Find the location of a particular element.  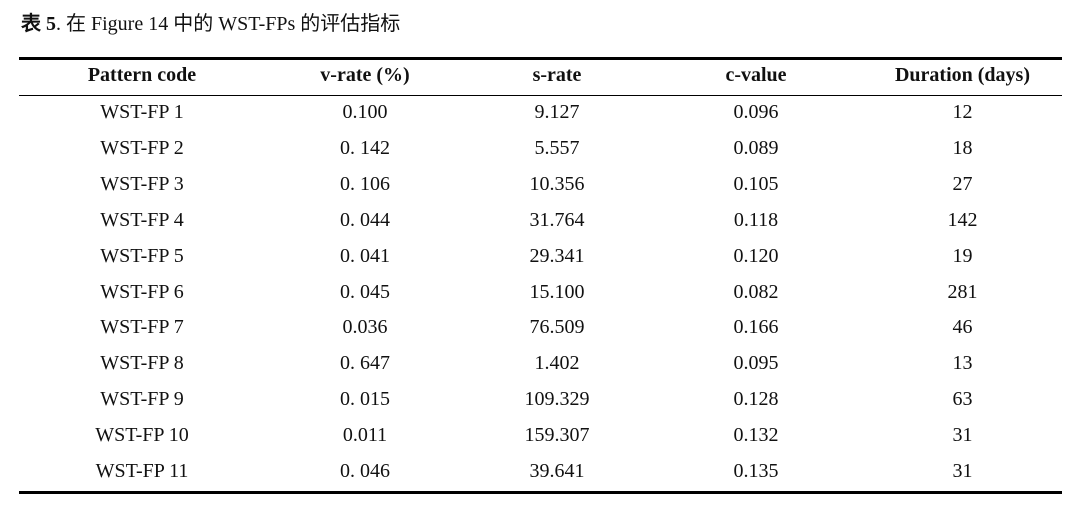

caption-label: 表 5 is located at coordinates (38, 24).